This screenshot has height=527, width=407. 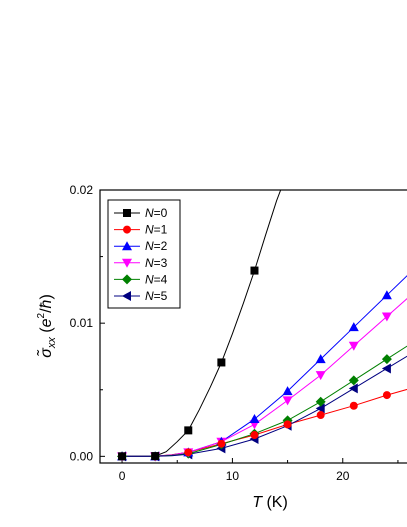 What do you see at coordinates (156, 246) in the screenshot?
I see `legend-label: N=2` at bounding box center [156, 246].